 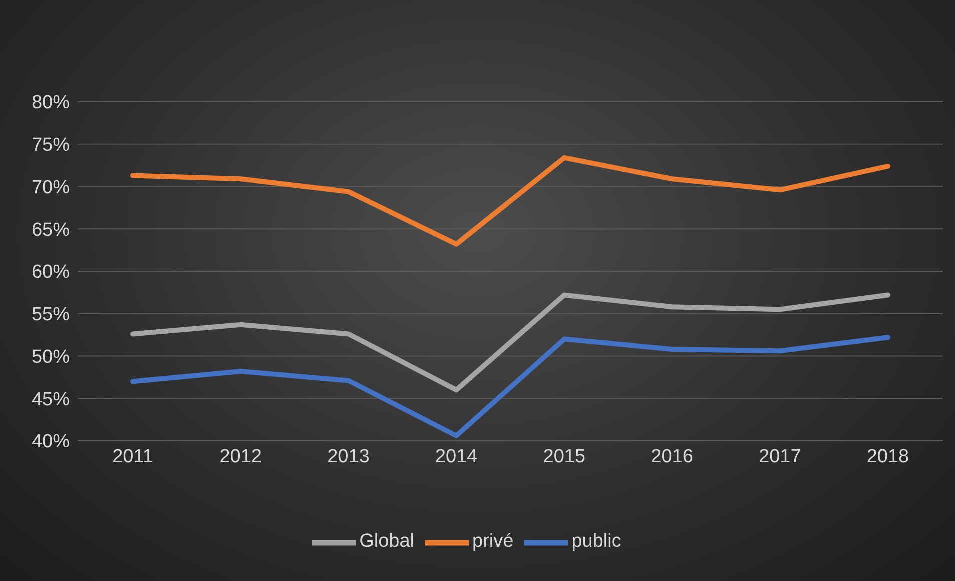 What do you see at coordinates (51, 187) in the screenshot?
I see `y-tick-label: 70%` at bounding box center [51, 187].